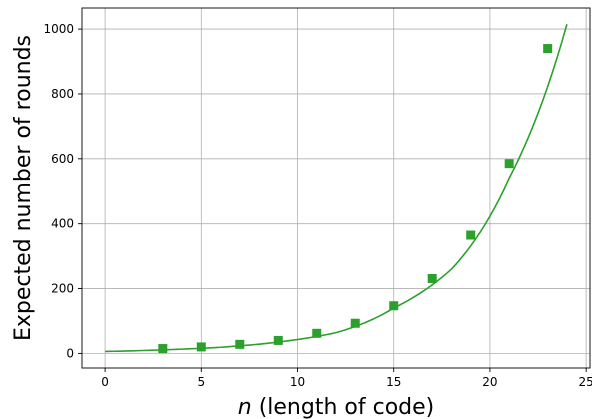 This screenshot has width=592, height=419. I want to click on x-axis-ticks: 0 5 10 15 20 25, so click(346, 378).